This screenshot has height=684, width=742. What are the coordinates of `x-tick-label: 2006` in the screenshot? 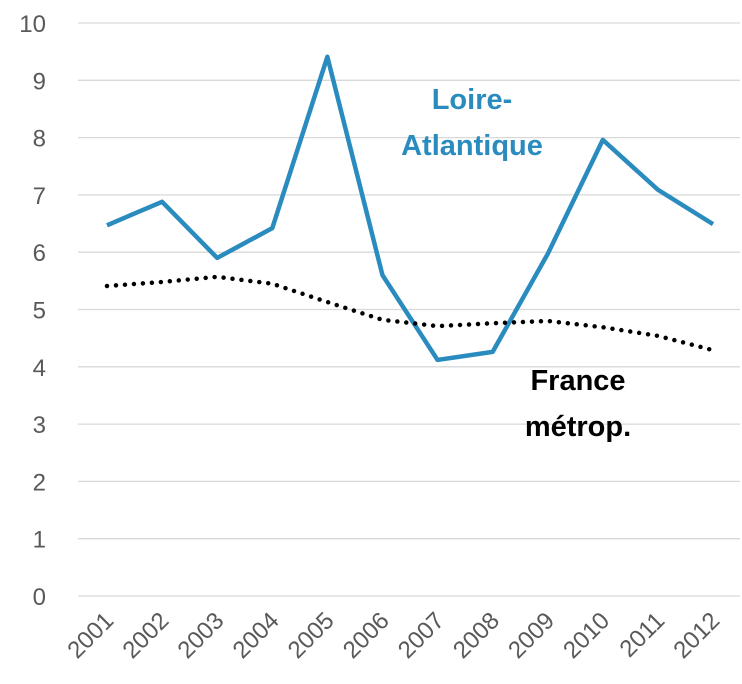 It's located at (366, 635).